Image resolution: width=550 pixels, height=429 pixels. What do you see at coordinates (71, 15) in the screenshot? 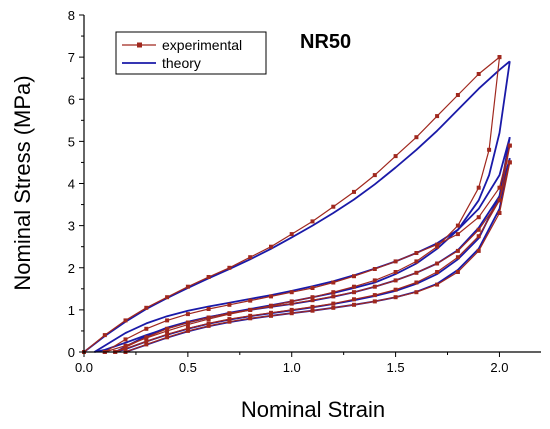
I see `y-tick-label: 8` at bounding box center [71, 15].